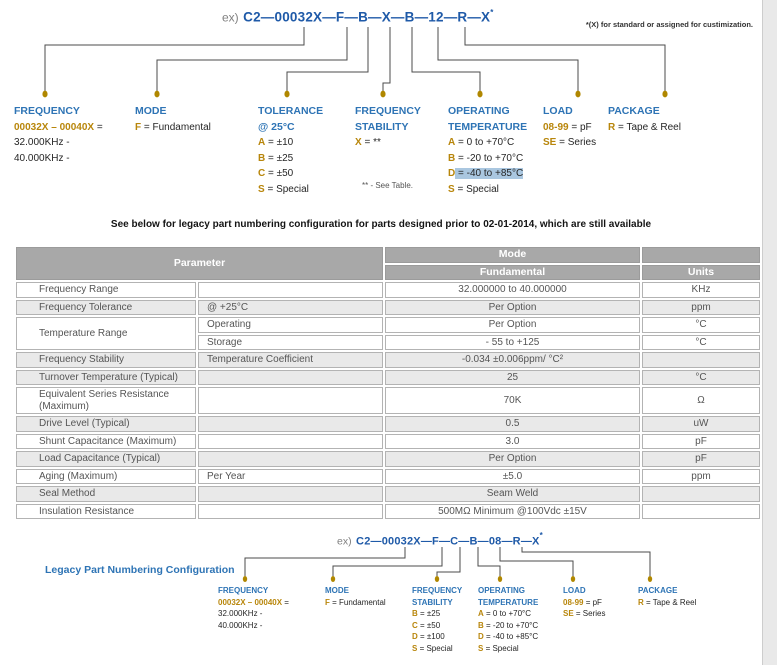 Image resolution: width=777 pixels, height=665 pixels. Describe the element at coordinates (355, 596) in the screenshot. I see `legacy-column-mode: MODE F = Fundamental` at that location.